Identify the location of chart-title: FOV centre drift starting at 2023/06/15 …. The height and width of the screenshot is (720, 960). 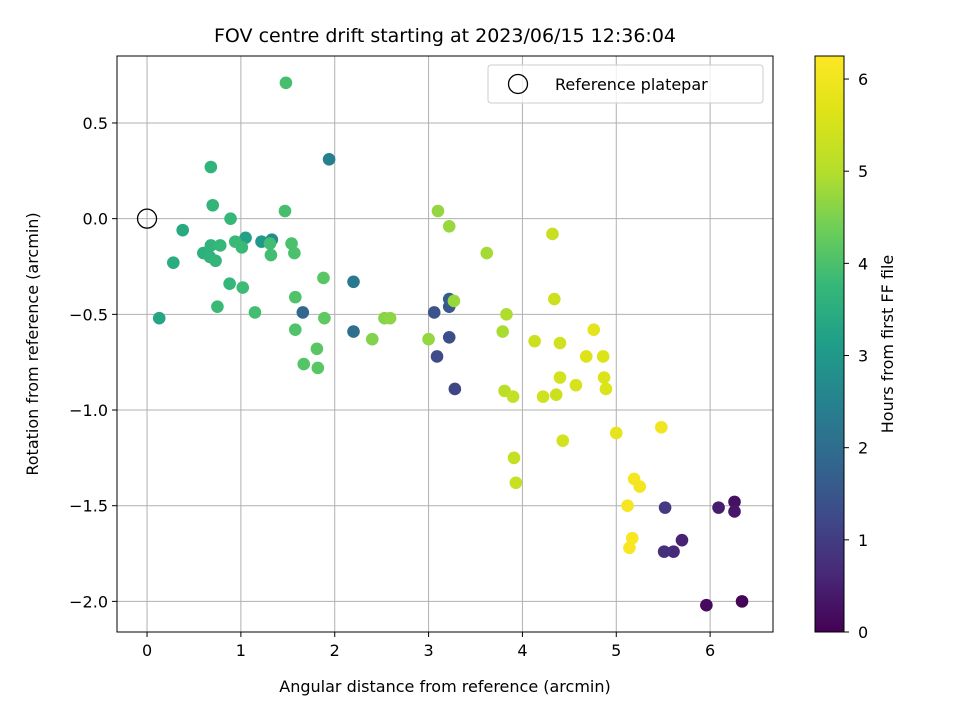
(445, 36).